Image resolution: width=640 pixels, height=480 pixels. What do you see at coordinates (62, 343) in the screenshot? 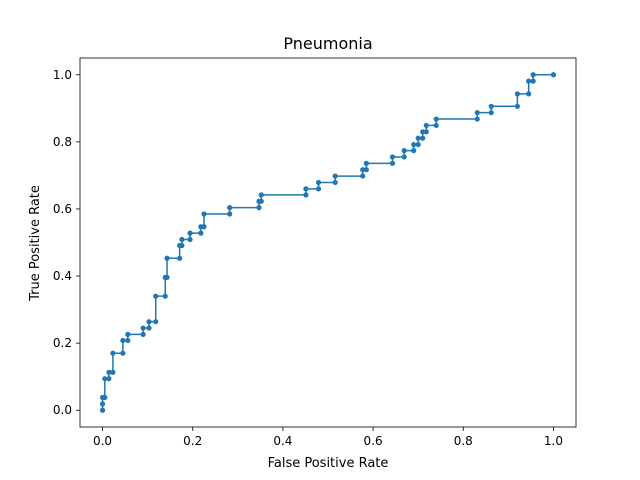
I see `y-tick-label: 0.2` at bounding box center [62, 343].